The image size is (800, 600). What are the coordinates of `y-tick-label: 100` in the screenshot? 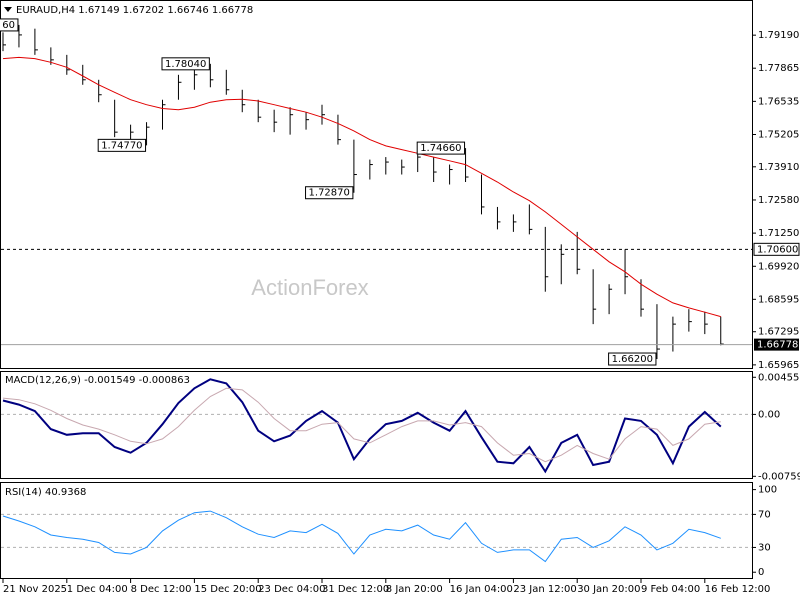 It's located at (767, 490).